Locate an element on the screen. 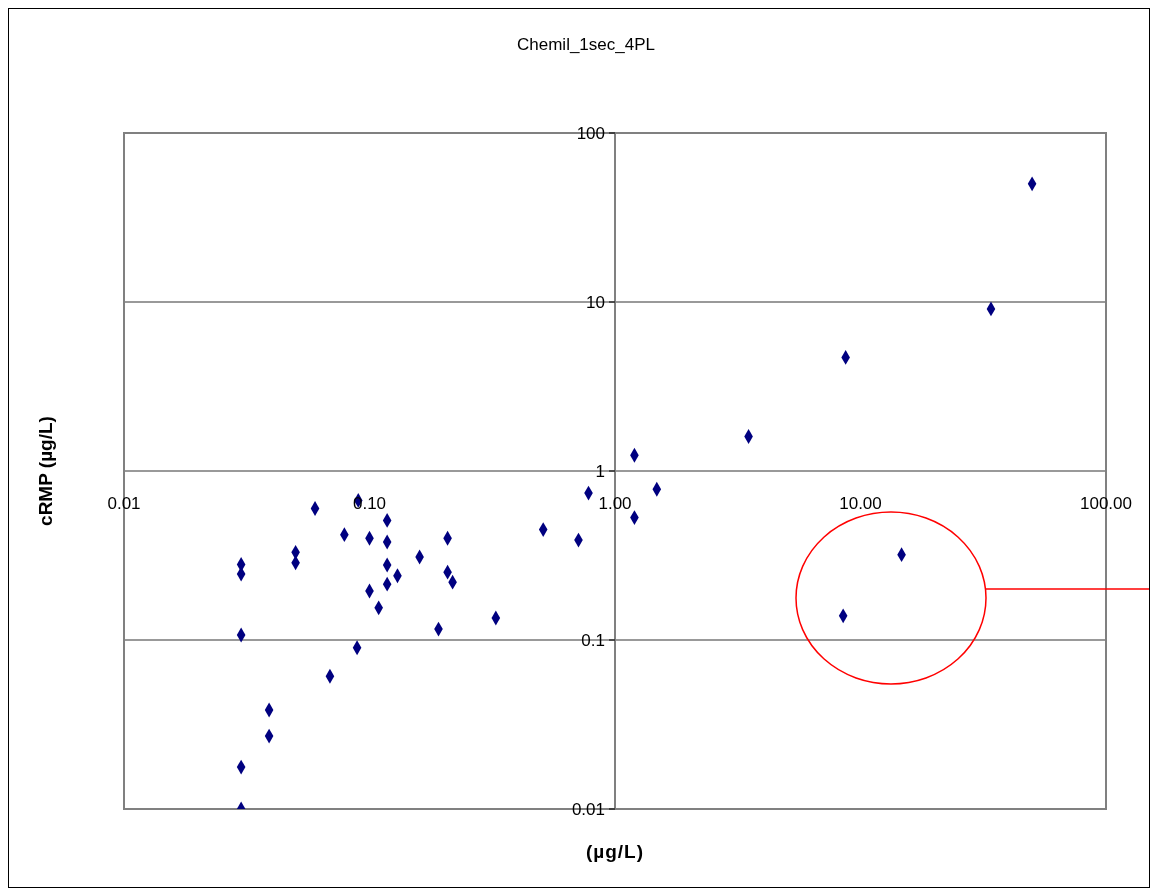 Image resolution: width=1158 pixels, height=896 pixels. x-tick-label: 10.00 is located at coordinates (860, 503).